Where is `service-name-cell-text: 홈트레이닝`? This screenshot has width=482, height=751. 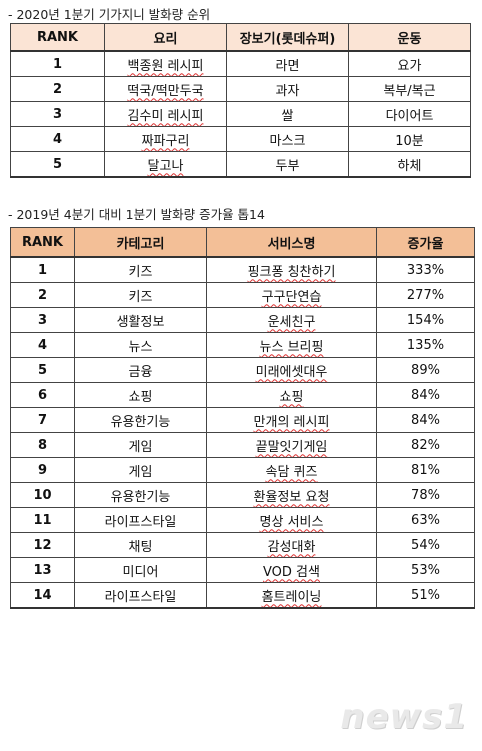
service-name-cell-text: 홈트레이닝 is located at coordinates (291, 597).